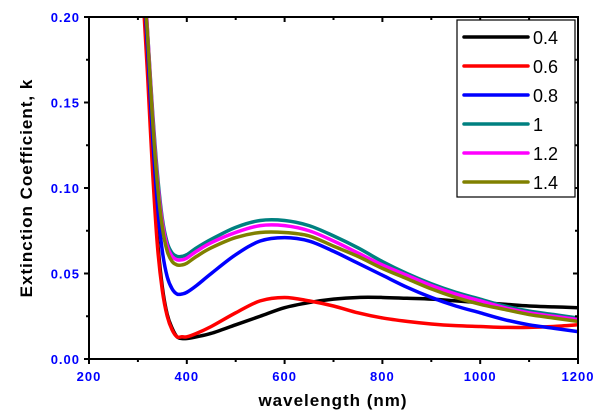  Describe the element at coordinates (578, 376) in the screenshot. I see `x-tick-label: 1200` at that location.